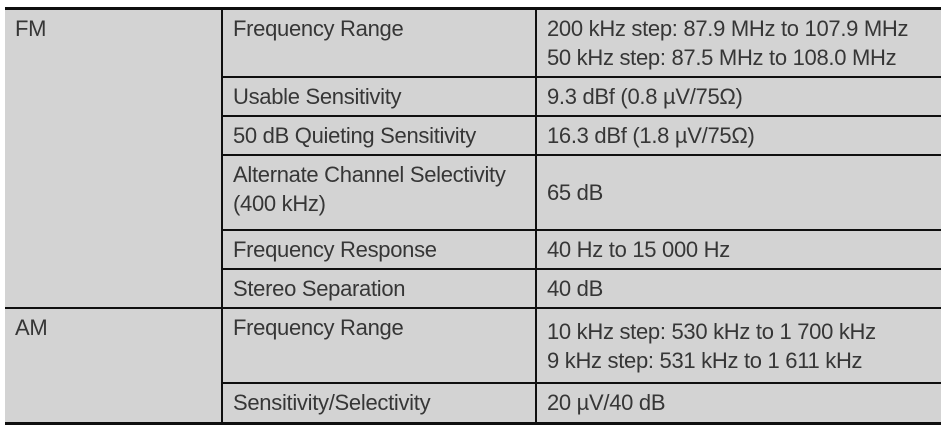  What do you see at coordinates (738, 249) in the screenshot?
I see `spec-value-cell: 40 Hz to 15 000 Hz` at bounding box center [738, 249].